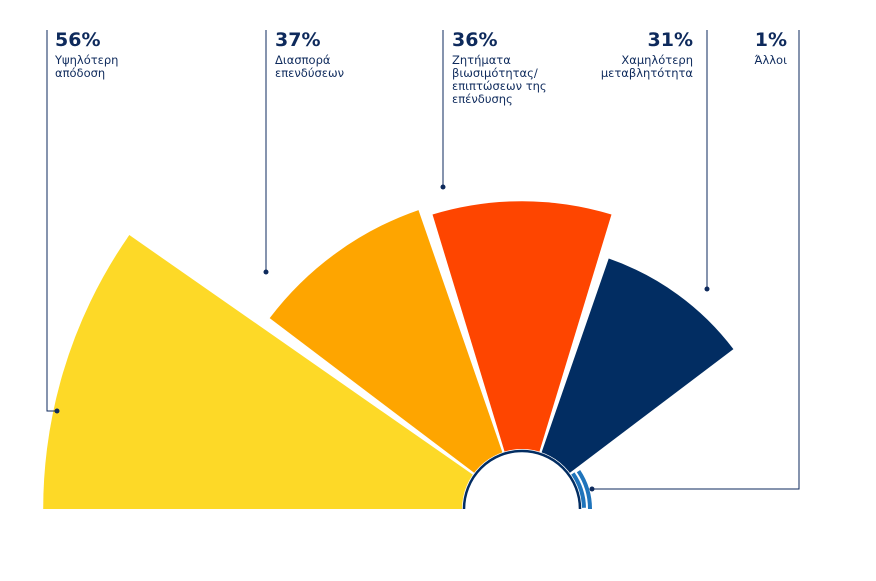 This screenshot has width=876, height=581. I want to click on center-hub-ring, so click(522, 479).